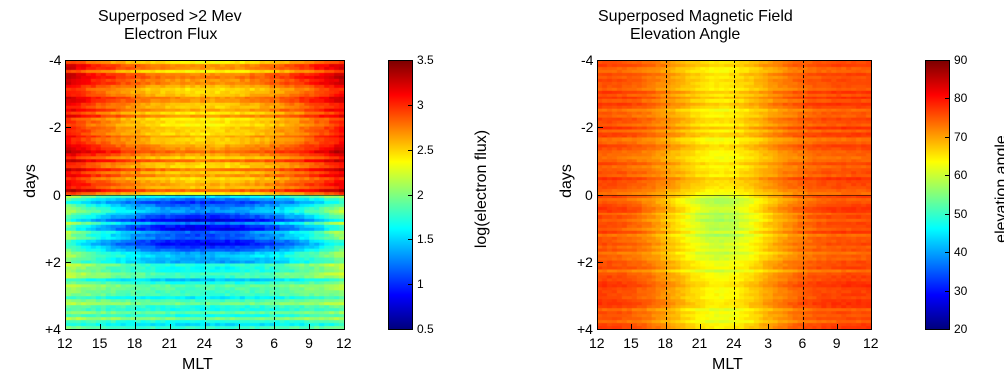 The width and height of the screenshot is (1004, 383). What do you see at coordinates (727, 364) in the screenshot?
I see `right-x-axis-title: MLT` at bounding box center [727, 364].